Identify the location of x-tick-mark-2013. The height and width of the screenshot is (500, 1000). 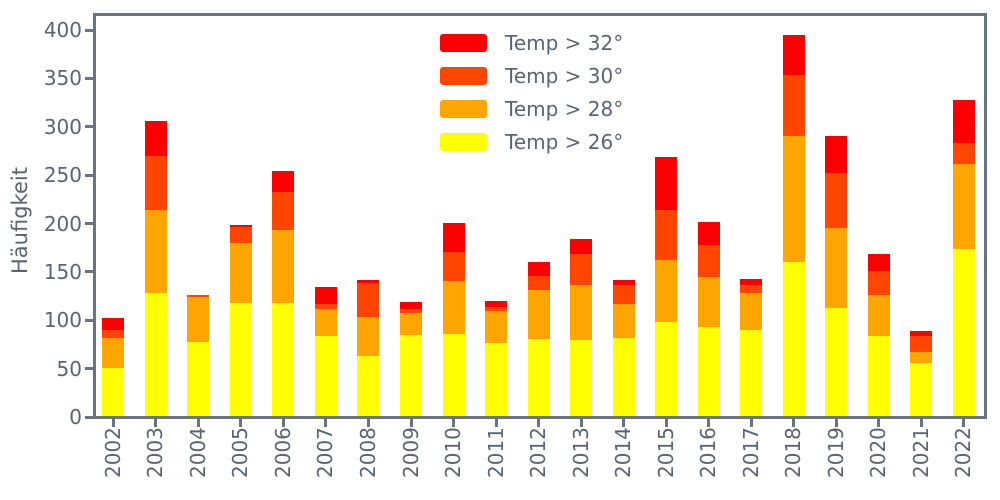
(581, 423).